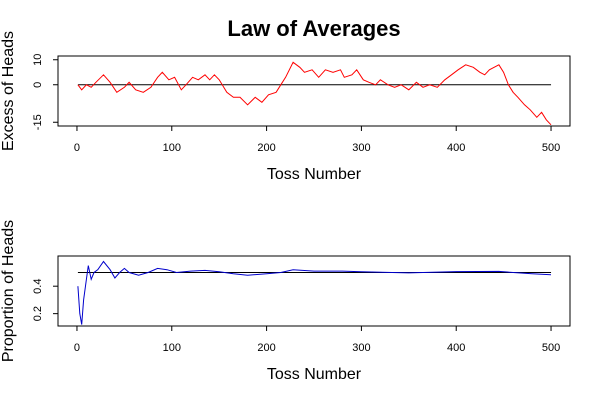  What do you see at coordinates (8, 291) in the screenshot?
I see `y-axis-title: Proportion of Heads` at bounding box center [8, 291].